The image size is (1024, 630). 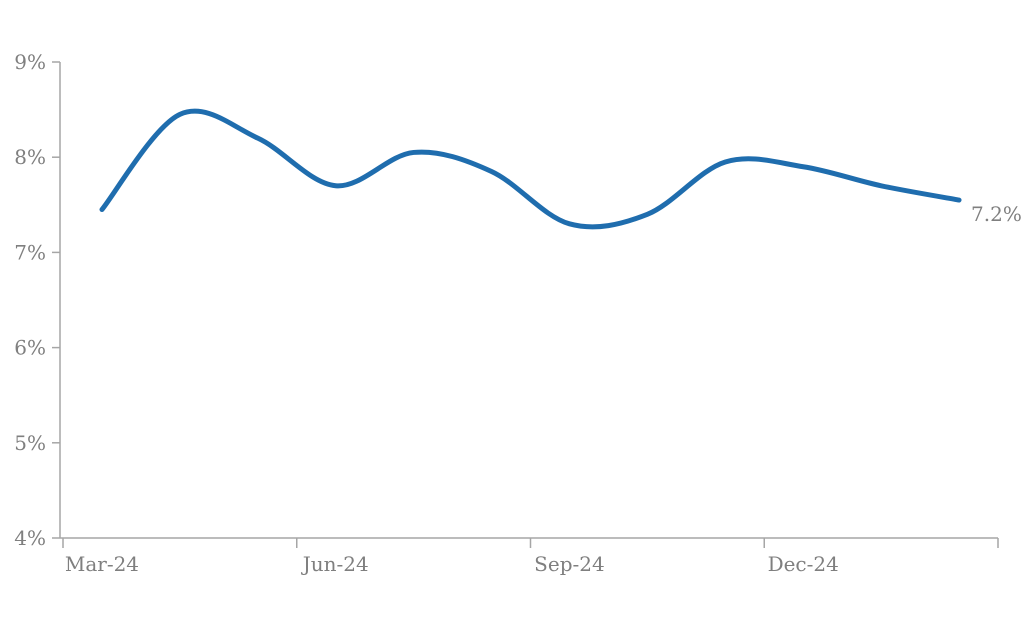 I want to click on y-axis-tick-label: 8%, so click(x=30, y=157).